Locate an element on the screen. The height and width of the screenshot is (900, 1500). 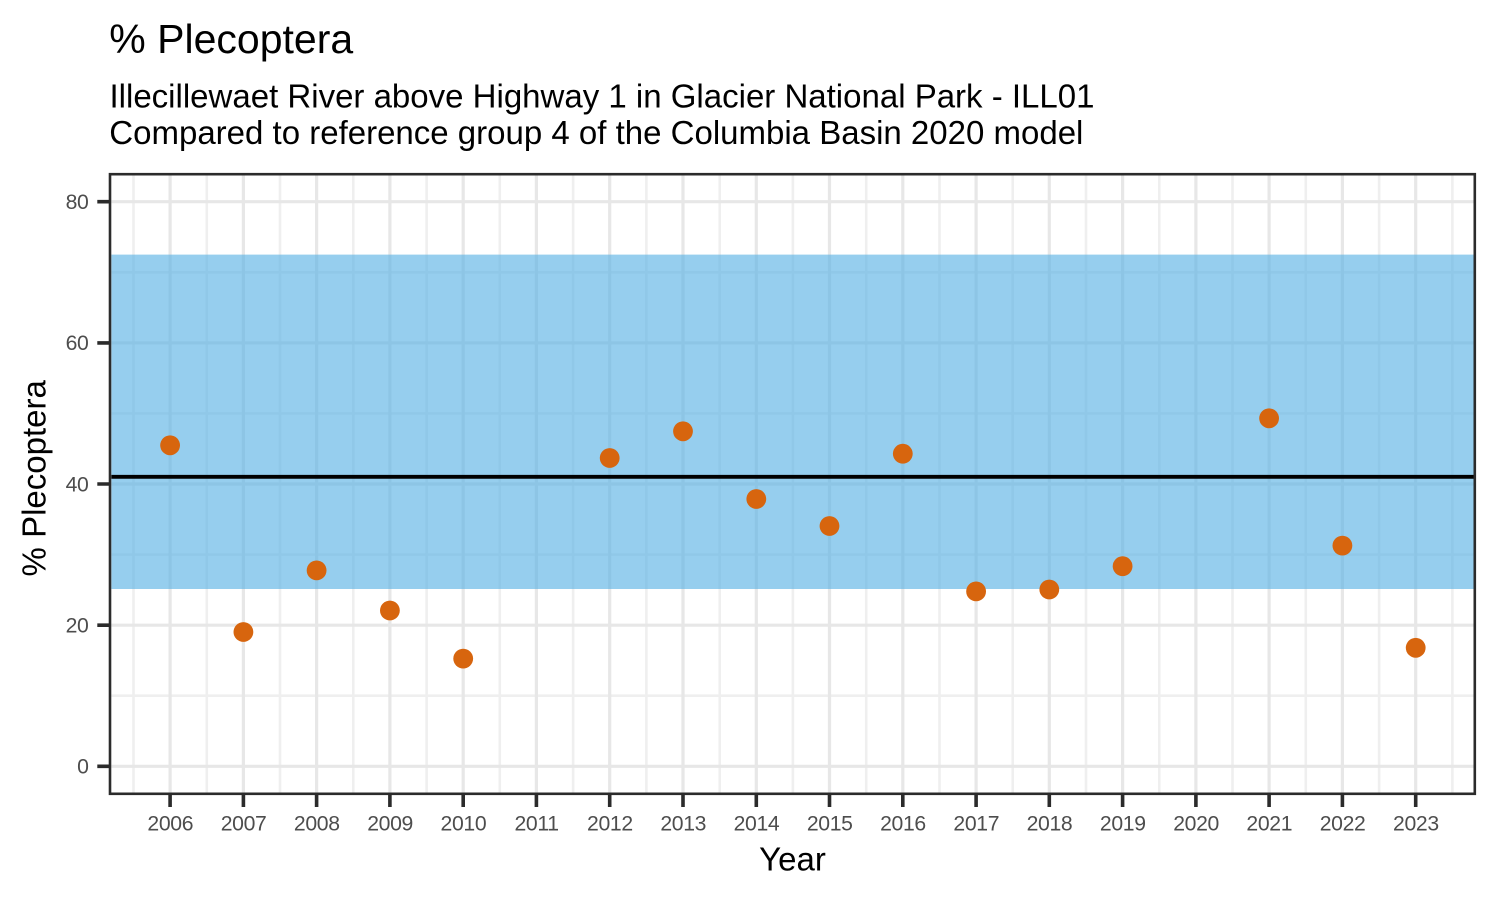
svg-text: 2022 is located at coordinates (1343, 824).